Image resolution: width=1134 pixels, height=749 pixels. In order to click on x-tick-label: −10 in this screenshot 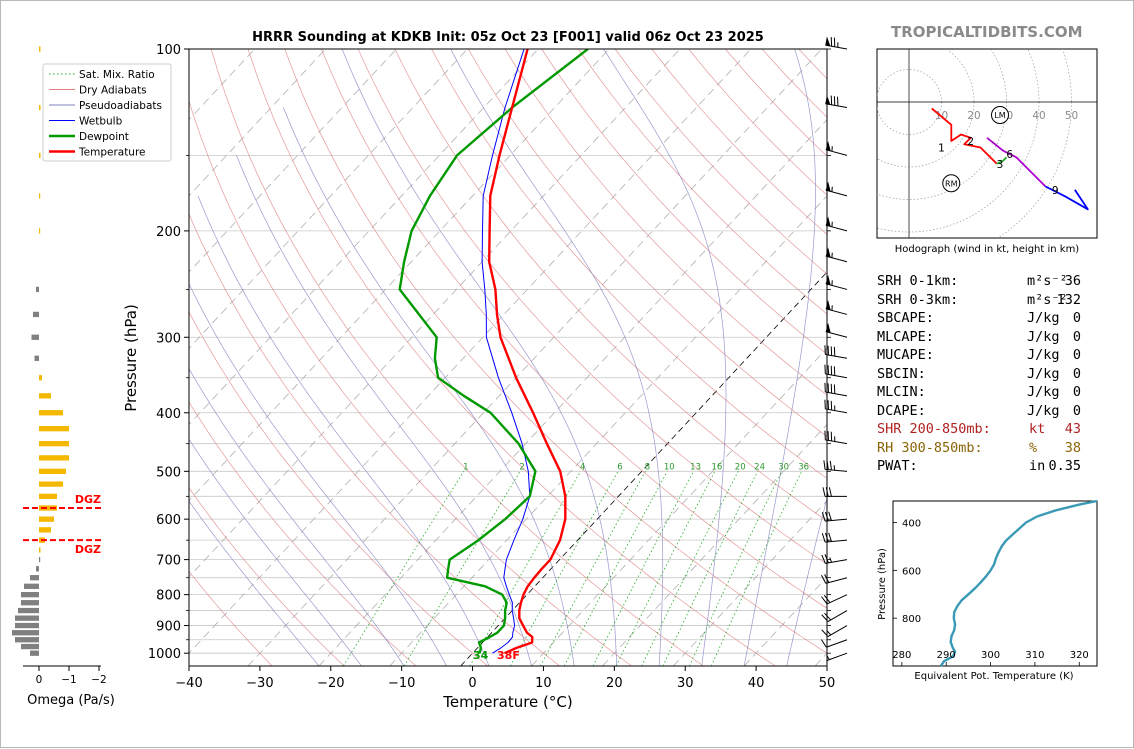, I will do `click(401, 683)`.